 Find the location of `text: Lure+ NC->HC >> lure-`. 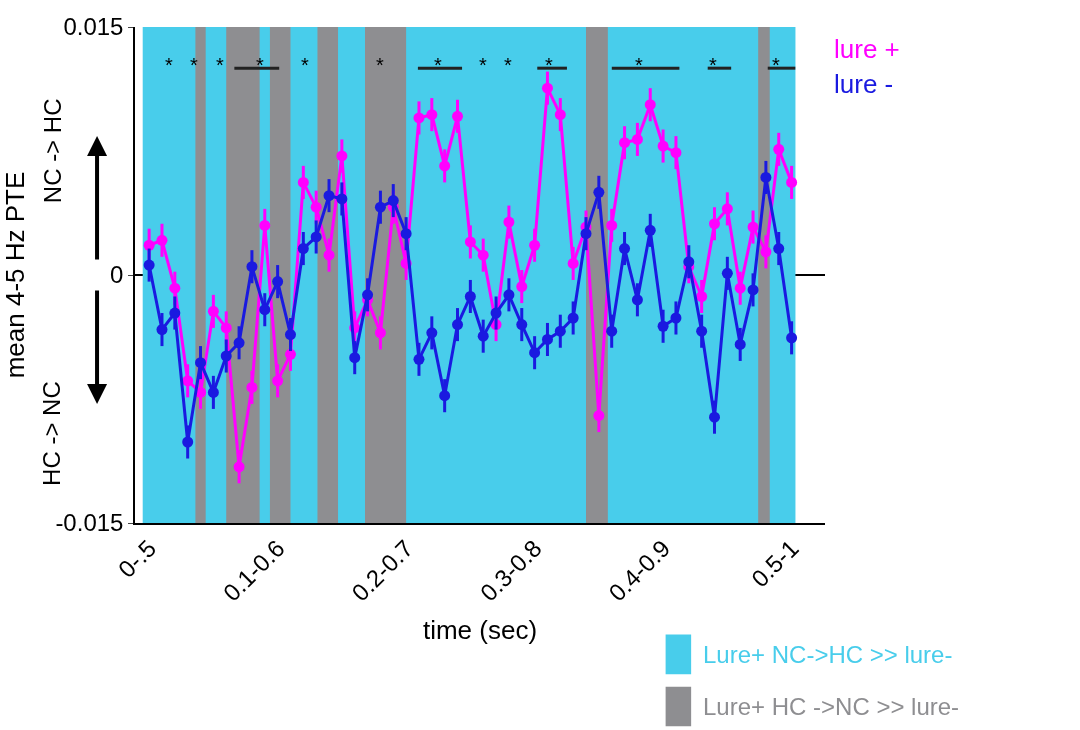

text: Lure+ NC->HC >> lure- is located at coordinates (828, 654).